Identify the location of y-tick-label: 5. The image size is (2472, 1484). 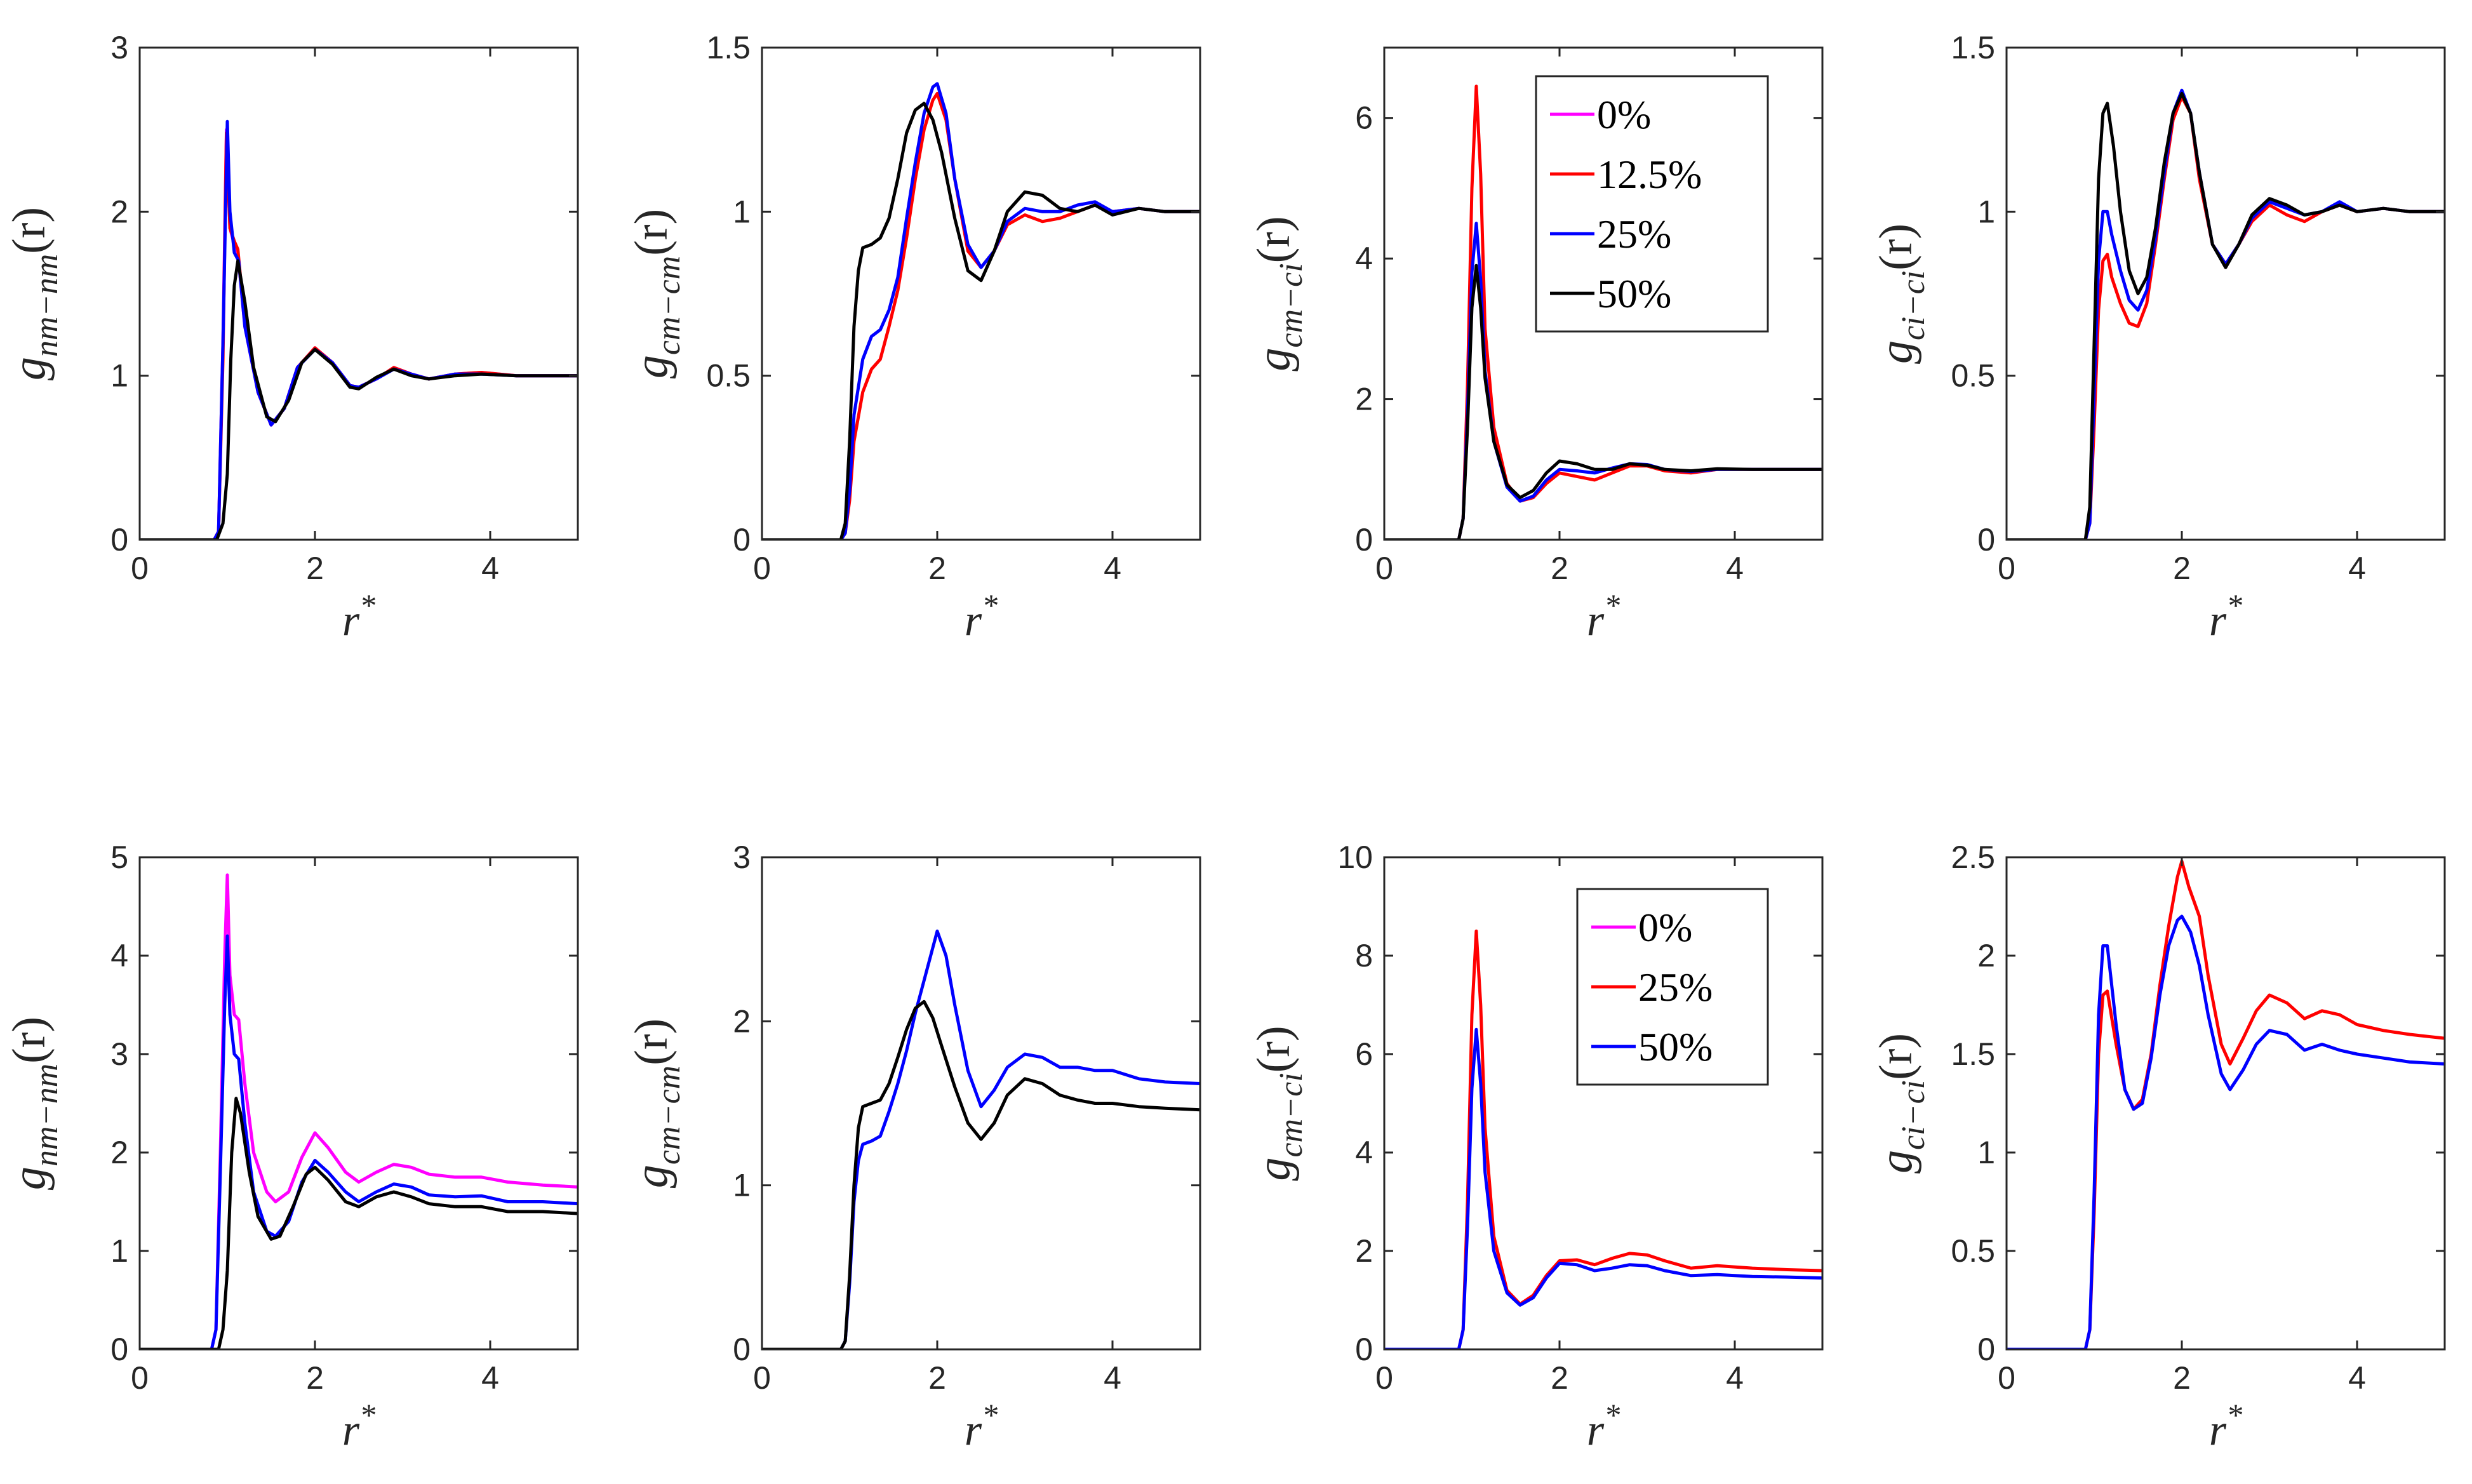
(119, 857).